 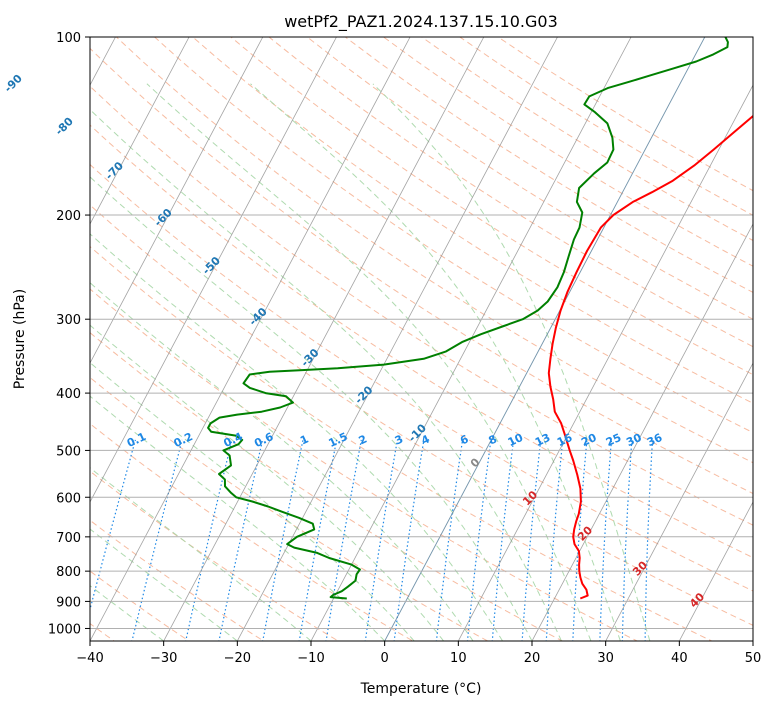 What do you see at coordinates (68, 38) in the screenshot?
I see `y-tick-label: 100` at bounding box center [68, 38].